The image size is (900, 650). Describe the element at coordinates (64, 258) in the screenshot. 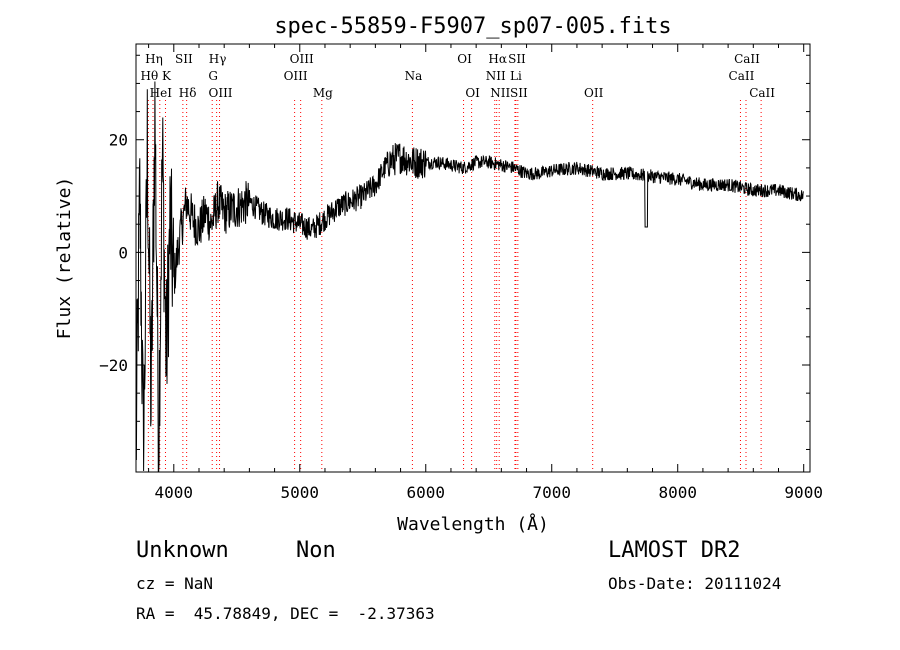

I see `y-axis-label: Flux (relative)` at that location.